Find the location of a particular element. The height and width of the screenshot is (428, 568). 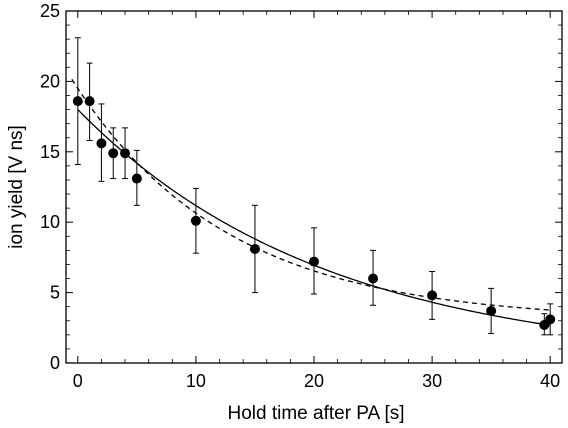

x-tick-label: 30 is located at coordinates (432, 381).